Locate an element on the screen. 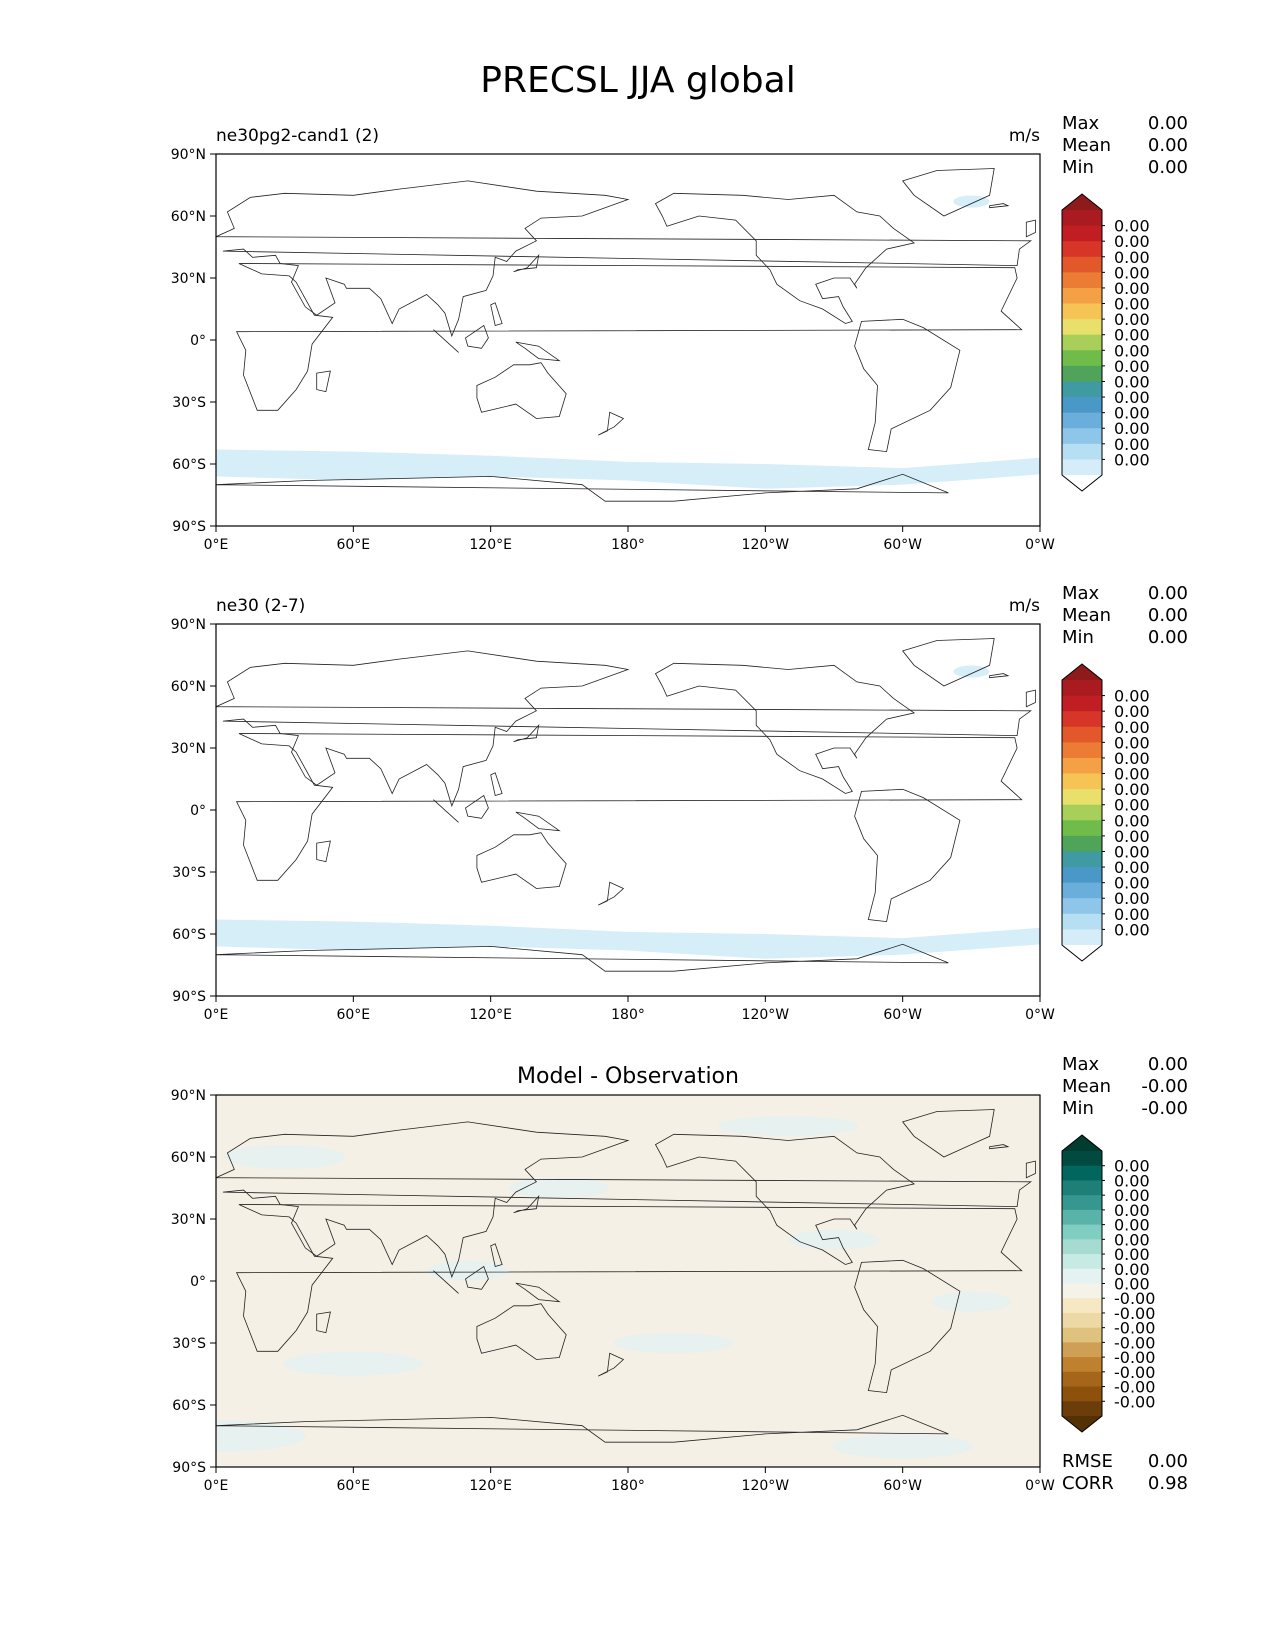  footer-stat-label: CORR is located at coordinates (1088, 1483).